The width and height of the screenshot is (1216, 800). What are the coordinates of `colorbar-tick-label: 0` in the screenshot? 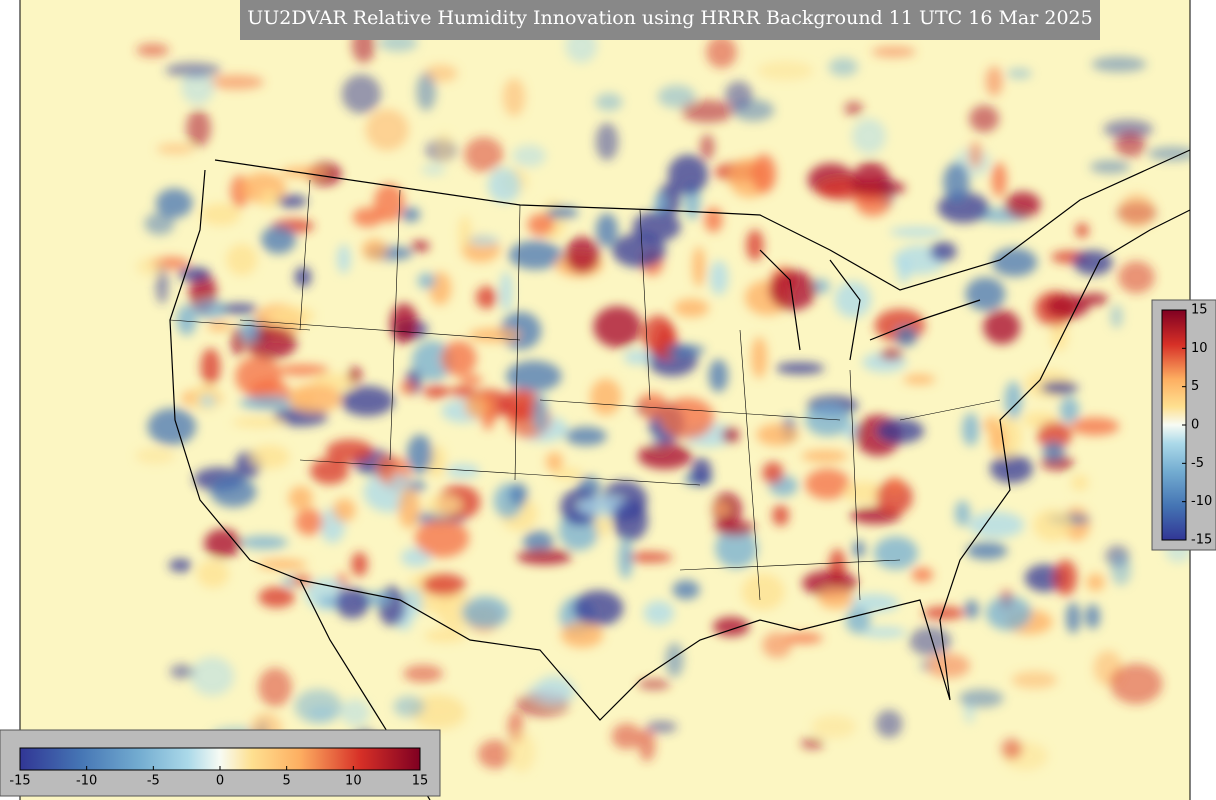 It's located at (220, 781).